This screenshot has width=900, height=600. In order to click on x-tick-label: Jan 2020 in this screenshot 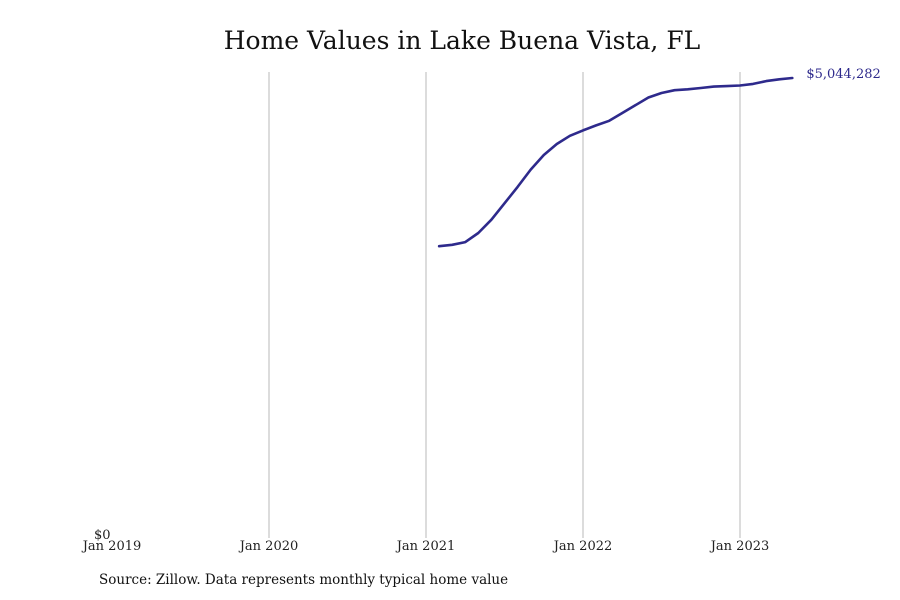, I will do `click(268, 546)`.